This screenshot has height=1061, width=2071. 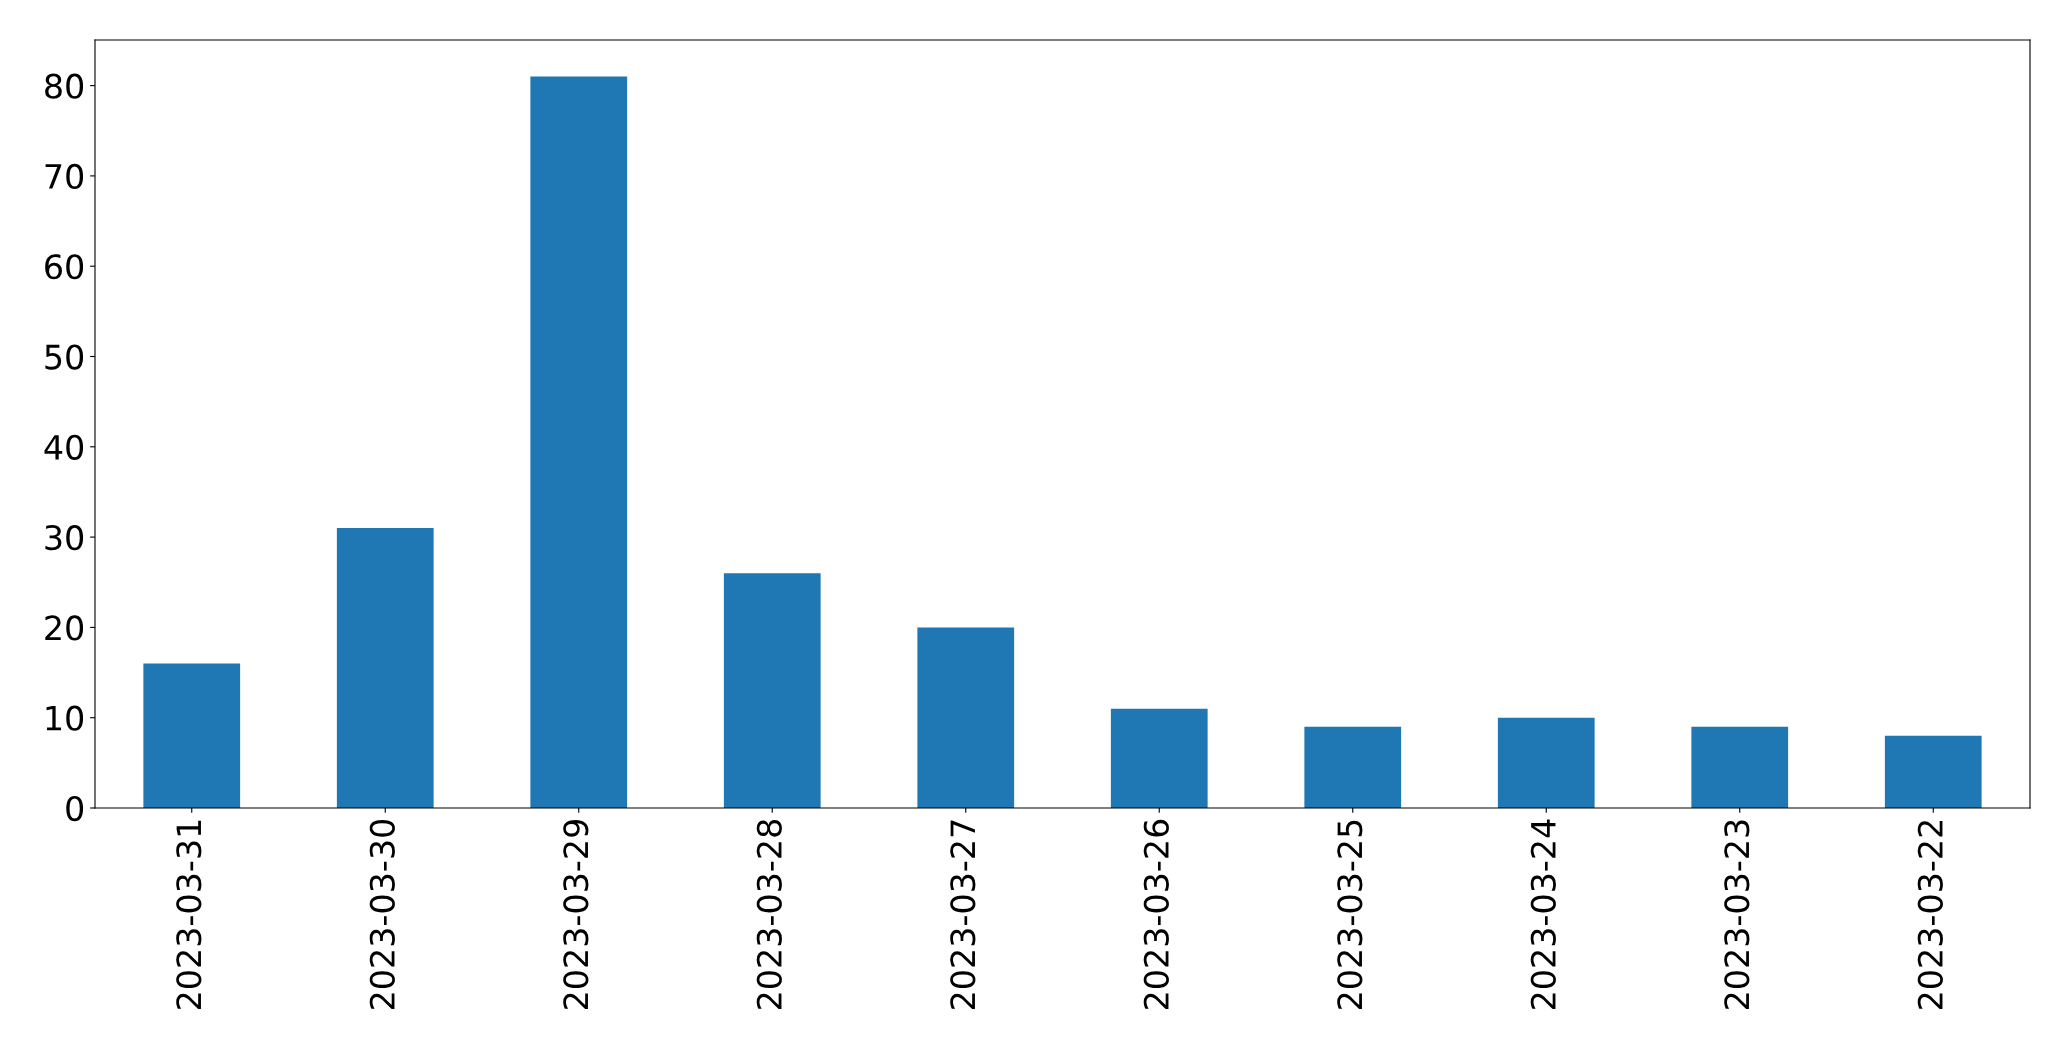 I want to click on y-tick-label: 10, so click(x=65, y=718).